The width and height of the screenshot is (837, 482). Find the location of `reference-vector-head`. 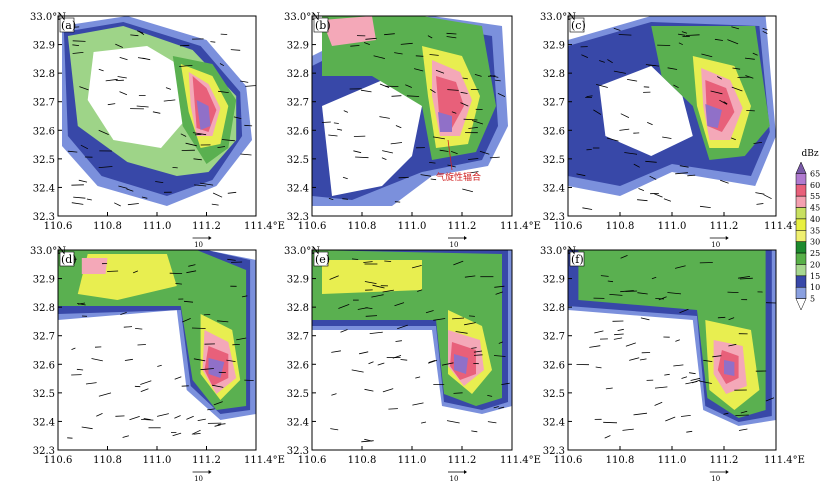

reference-vector-head is located at coordinates (210, 238).